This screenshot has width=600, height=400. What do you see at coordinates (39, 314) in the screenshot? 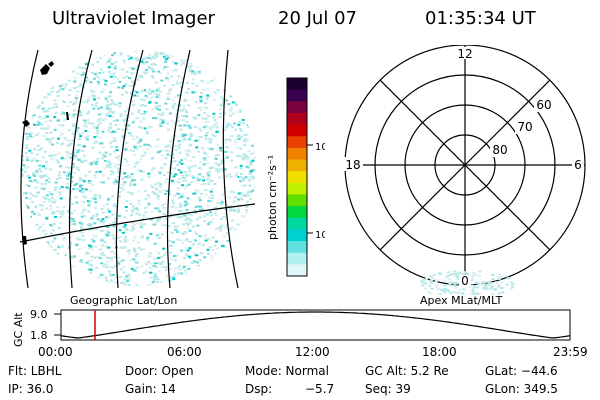
I see `altitude-ytick-max: 9.0` at bounding box center [39, 314].